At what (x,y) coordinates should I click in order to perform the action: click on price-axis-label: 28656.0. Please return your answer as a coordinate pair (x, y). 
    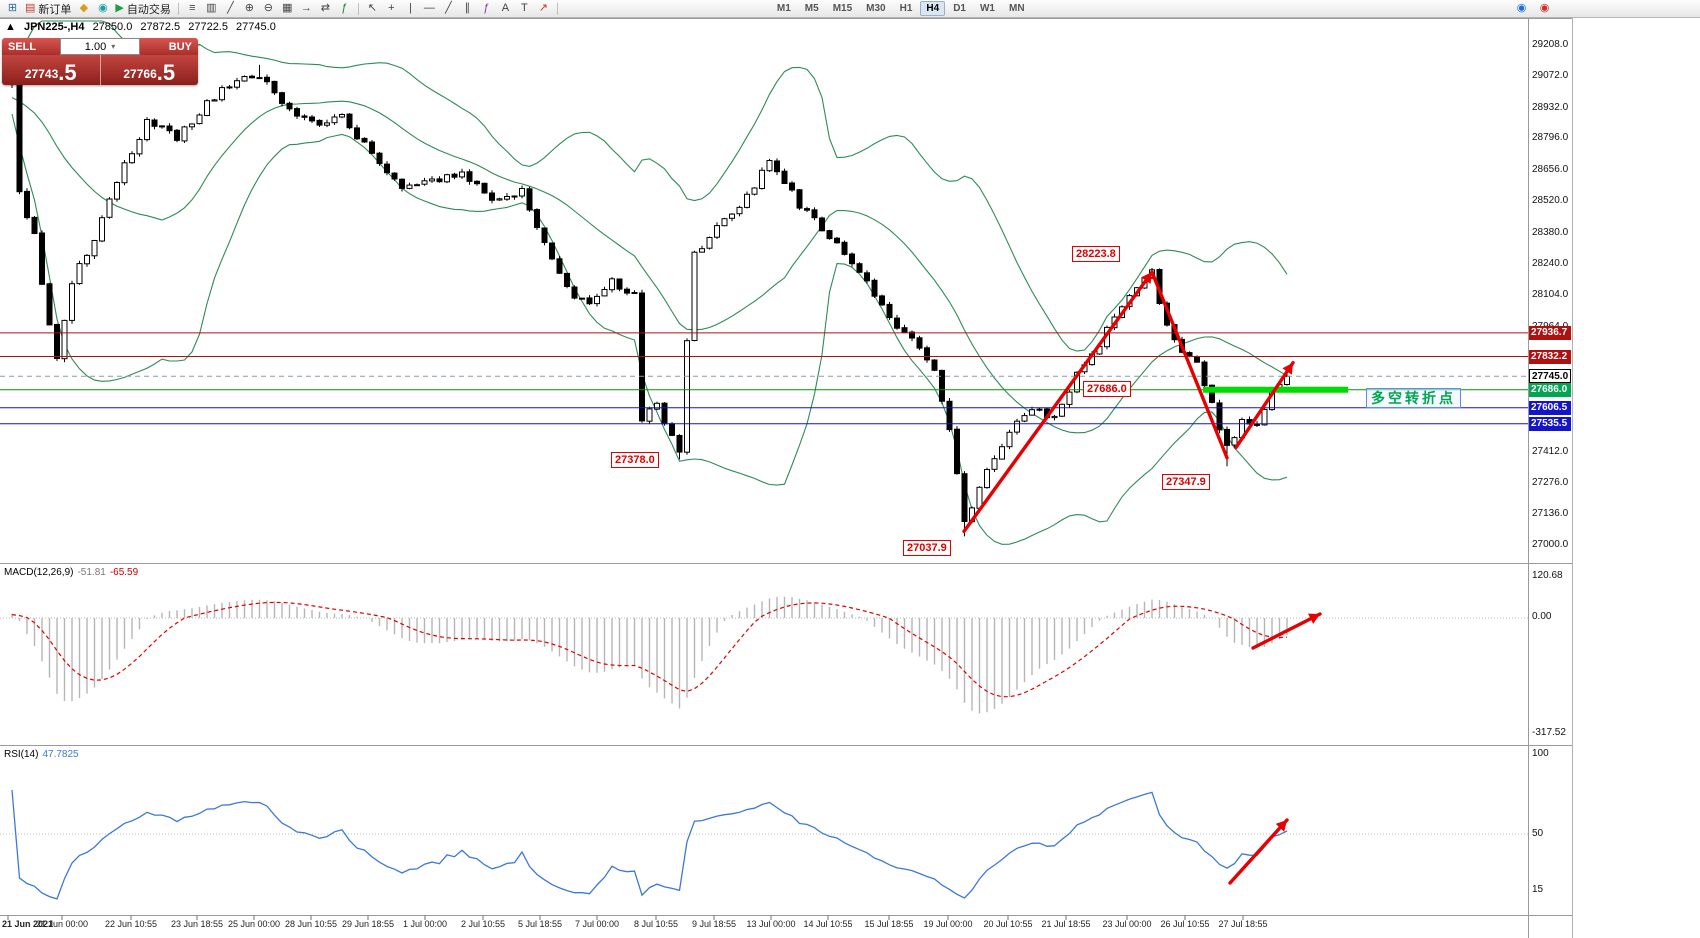
    Looking at the image, I should click on (1550, 169).